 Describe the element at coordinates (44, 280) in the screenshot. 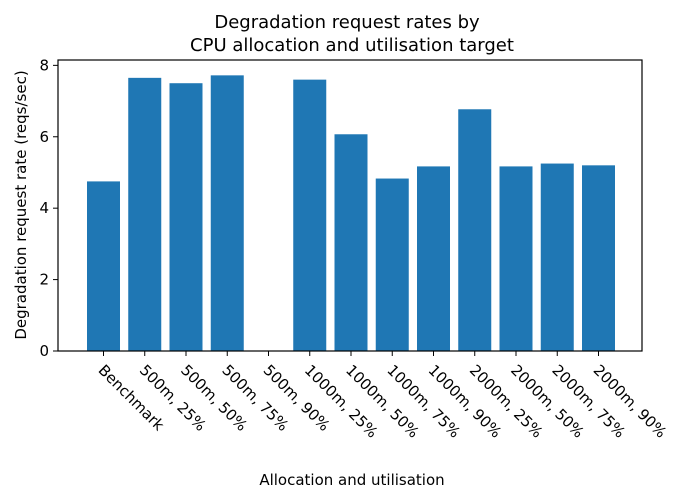

I see `y-tick-label-1: 2` at that location.